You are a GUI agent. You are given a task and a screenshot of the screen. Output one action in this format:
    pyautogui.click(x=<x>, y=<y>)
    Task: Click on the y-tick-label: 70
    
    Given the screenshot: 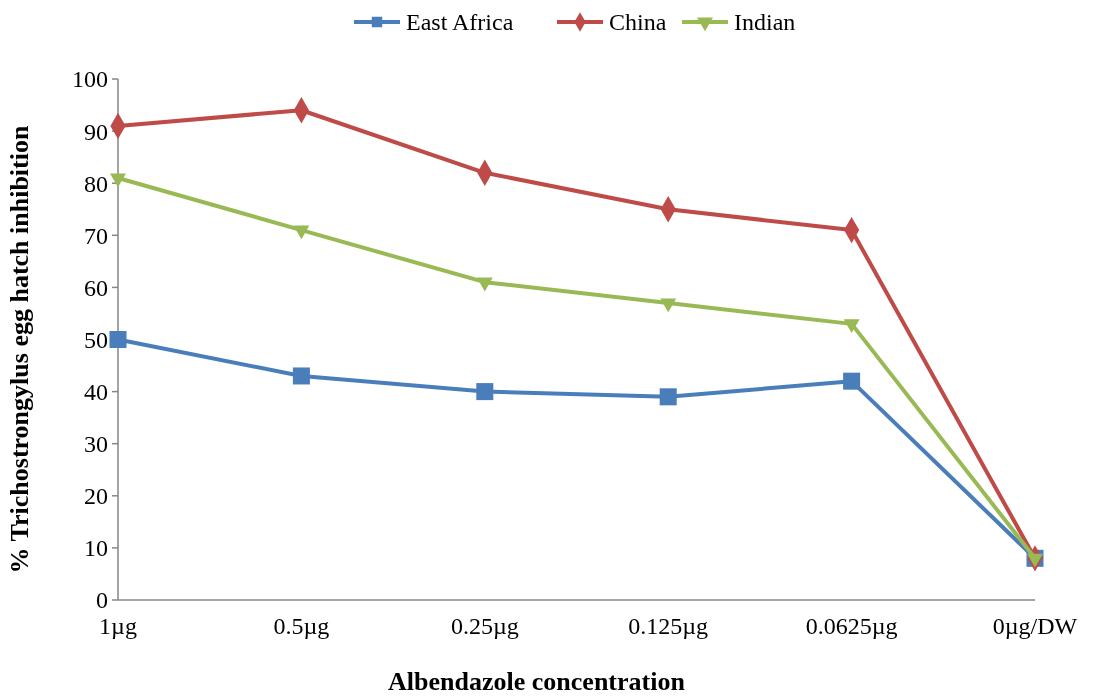 What is the action you would take?
    pyautogui.click(x=96, y=235)
    